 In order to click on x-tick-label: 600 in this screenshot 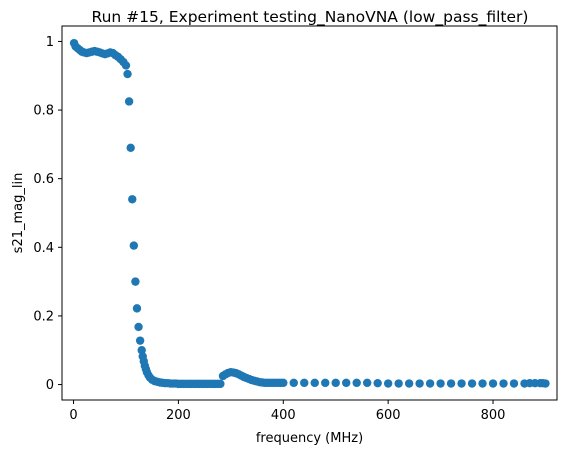, I will do `click(388, 415)`.